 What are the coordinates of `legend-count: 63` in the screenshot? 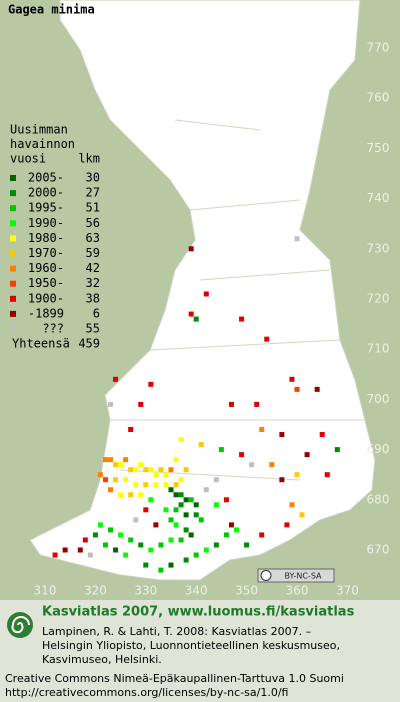 It's located at (93, 238).